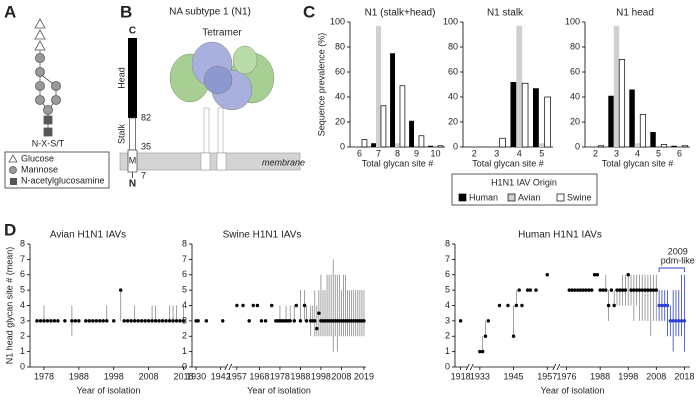 Image resolution: width=696 pixels, height=401 pixels. I want to click on x-tick-label: 2008, so click(656, 376).